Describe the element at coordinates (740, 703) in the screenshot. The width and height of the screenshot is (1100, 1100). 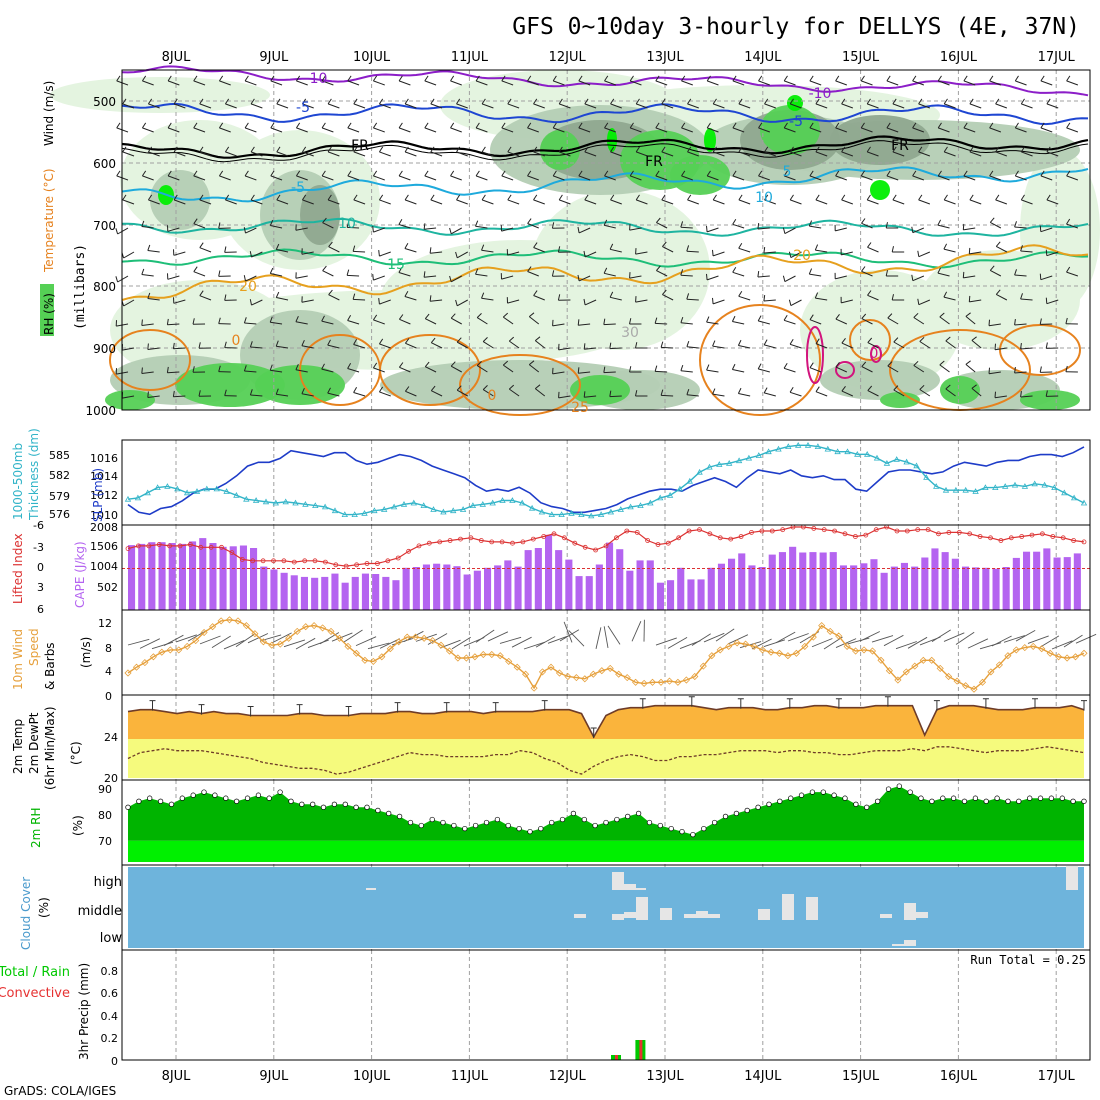
I see `temp-minmax-bar` at that location.